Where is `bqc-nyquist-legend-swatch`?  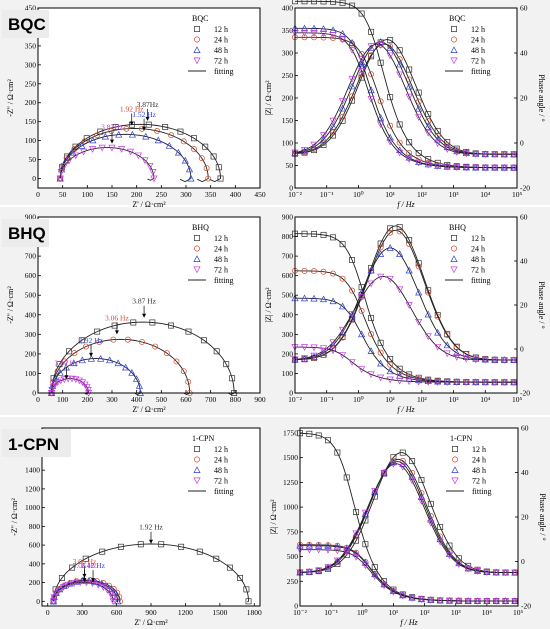
bqc-nyquist-legend-swatch is located at coordinates (197, 49).